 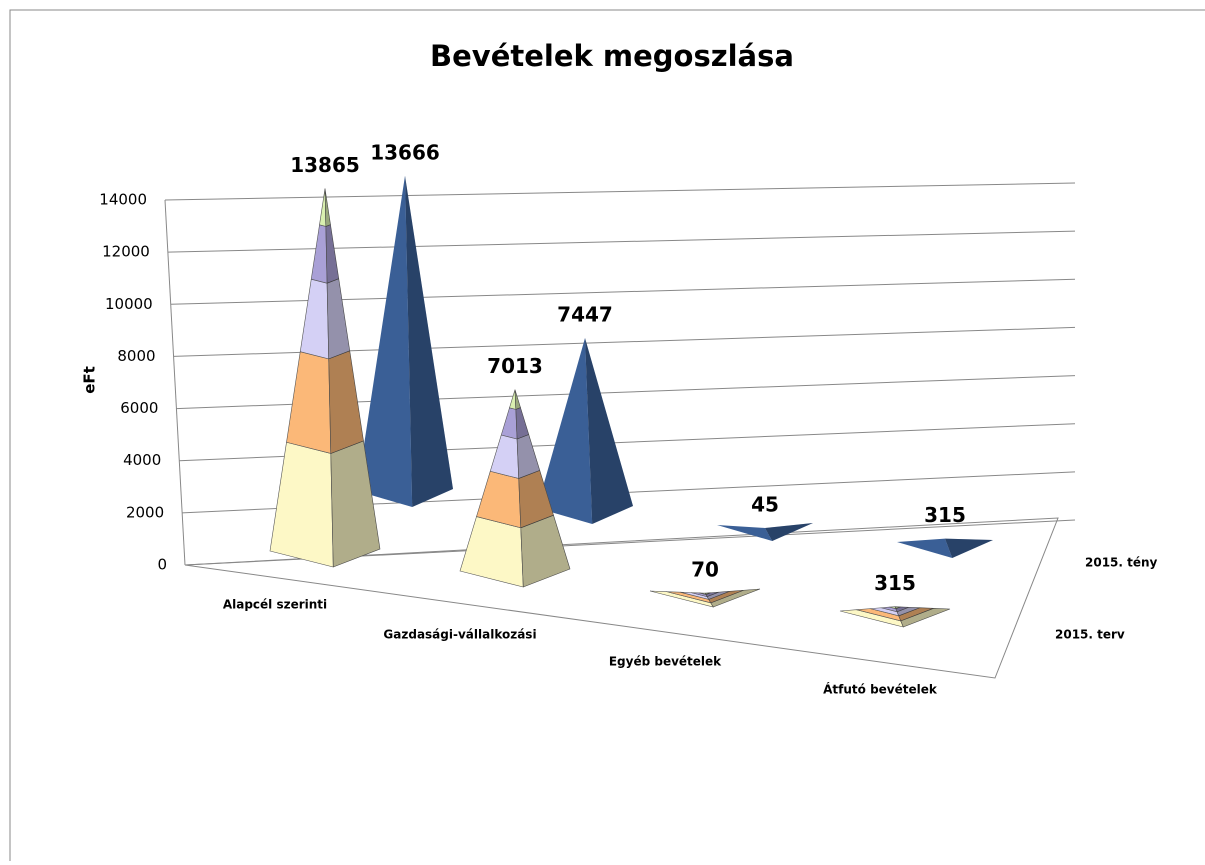 I want to click on y-tick-label: 12000, so click(x=126, y=252).